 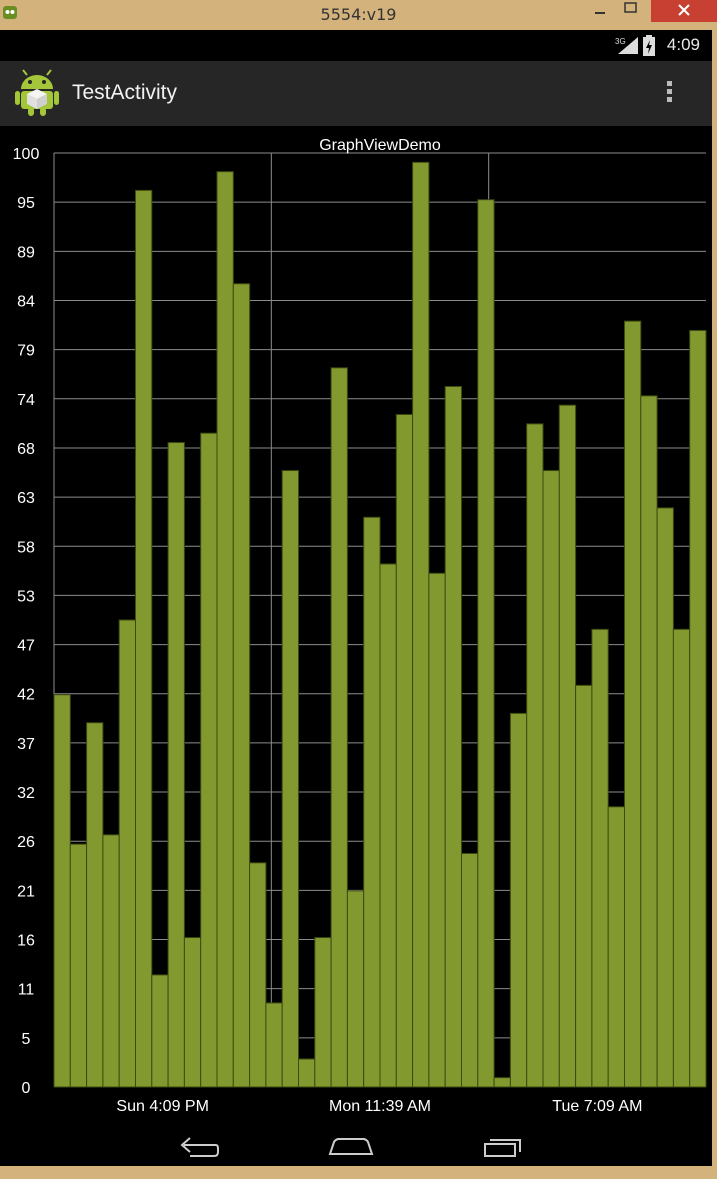 I want to click on back-icon, so click(x=199, y=1147).